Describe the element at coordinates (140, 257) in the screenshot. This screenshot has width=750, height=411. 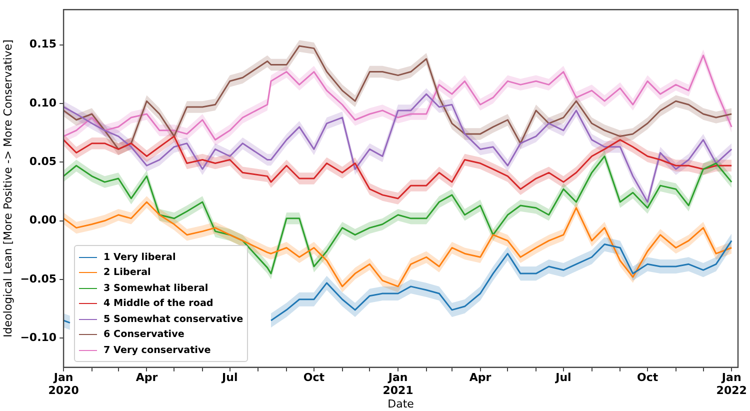
I see `legend-label: 1 Very liberal` at that location.